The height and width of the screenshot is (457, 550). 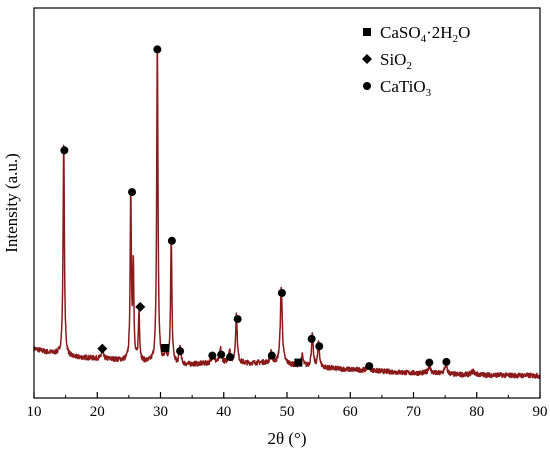 What do you see at coordinates (429, 93) in the screenshot?
I see `legend-subscript: 3` at bounding box center [429, 93].